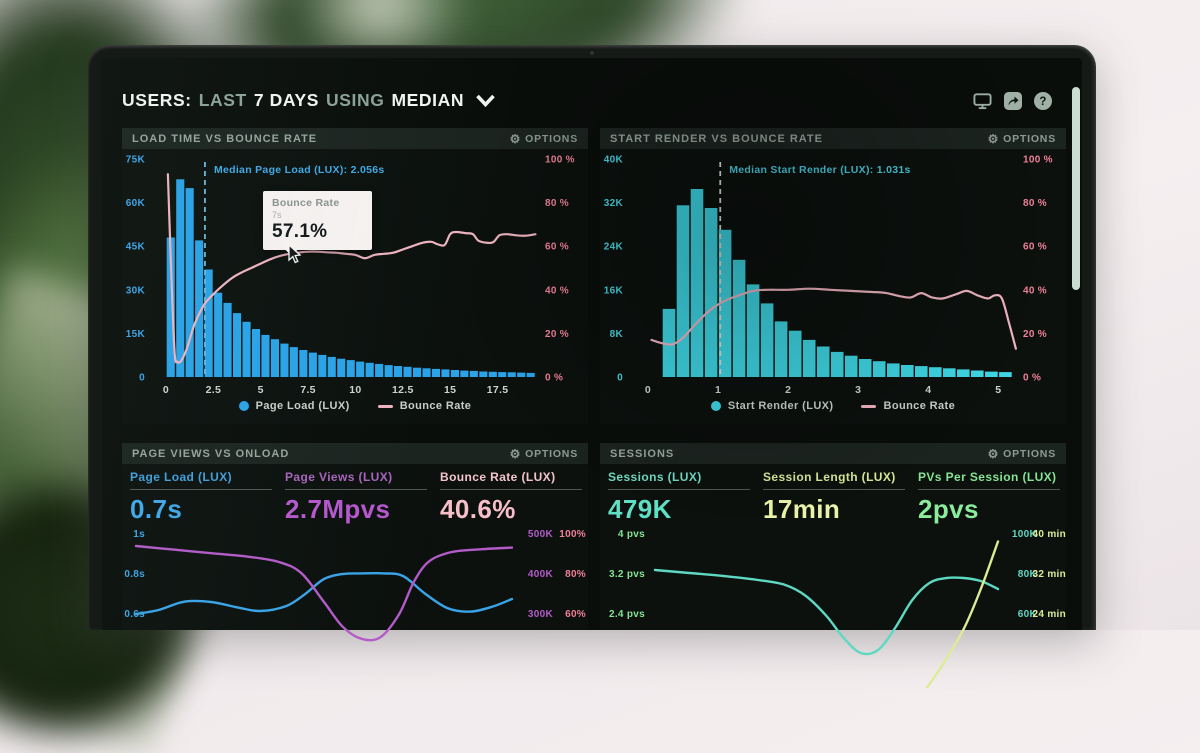 The image size is (1200, 753). Describe the element at coordinates (498, 477) in the screenshot. I see `metric-label: Bounce Rate (LUX)` at that location.